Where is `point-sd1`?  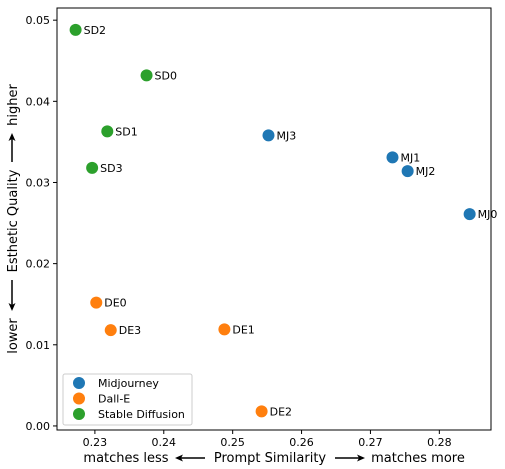
point-sd1 is located at coordinates (107, 131).